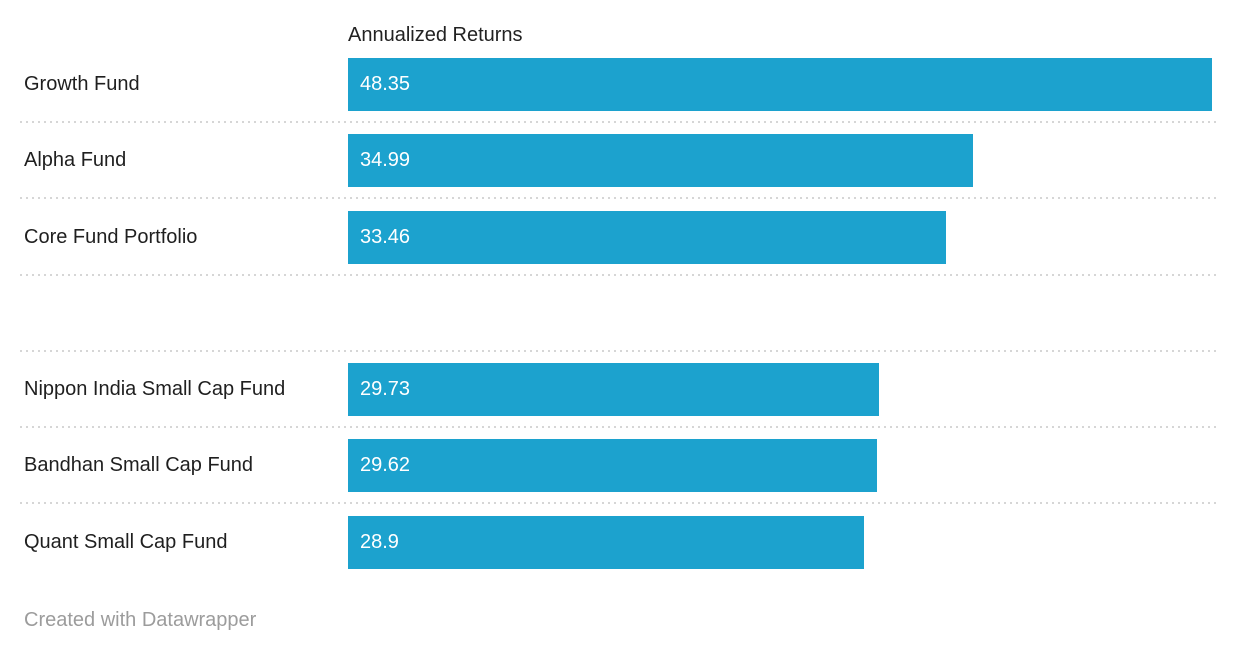  What do you see at coordinates (606, 542) in the screenshot?
I see `bar: 28.9` at bounding box center [606, 542].